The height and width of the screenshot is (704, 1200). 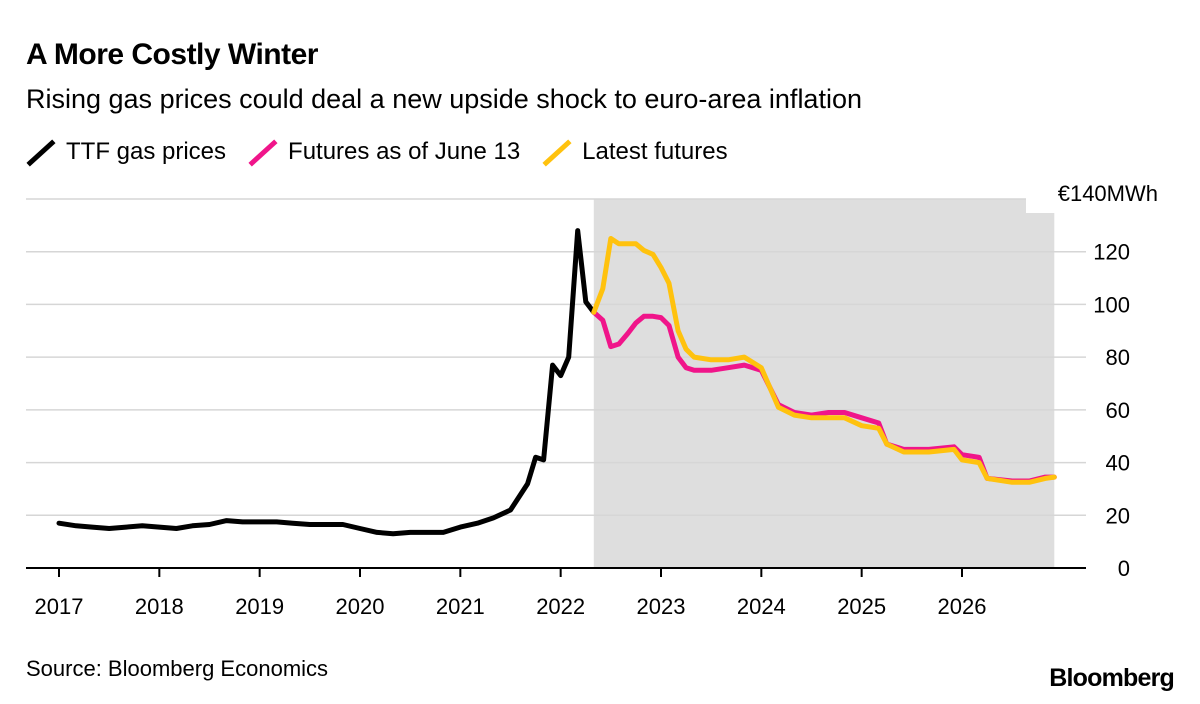 I want to click on y-tick-label: 120, so click(x=1111, y=252).